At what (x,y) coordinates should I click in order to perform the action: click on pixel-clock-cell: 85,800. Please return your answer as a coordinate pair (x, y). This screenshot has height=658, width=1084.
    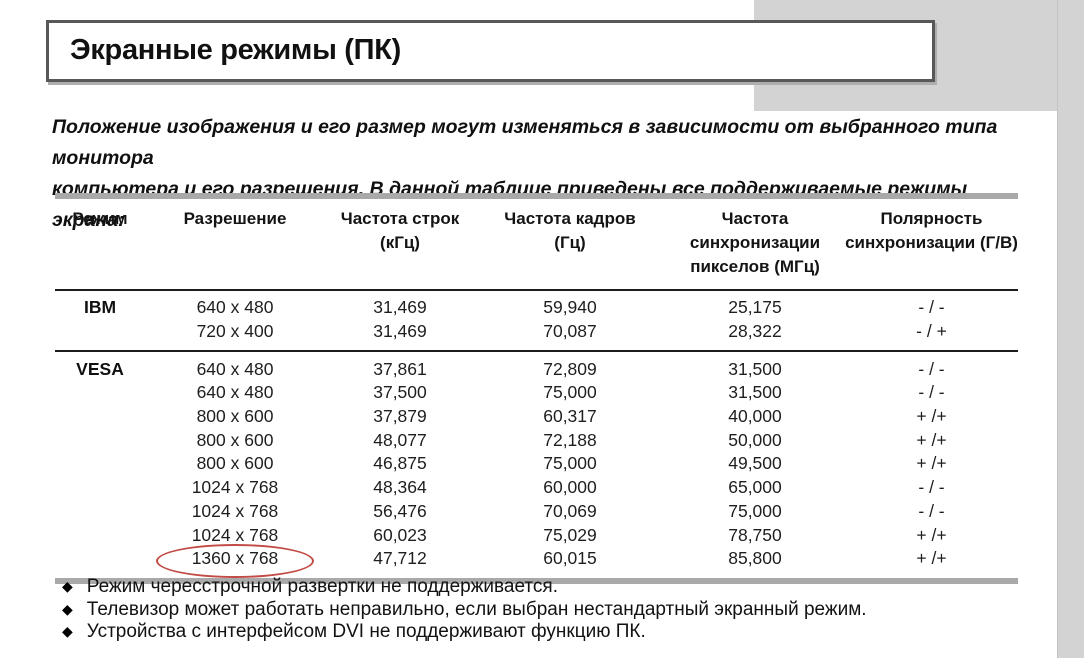
    Looking at the image, I should click on (755, 558).